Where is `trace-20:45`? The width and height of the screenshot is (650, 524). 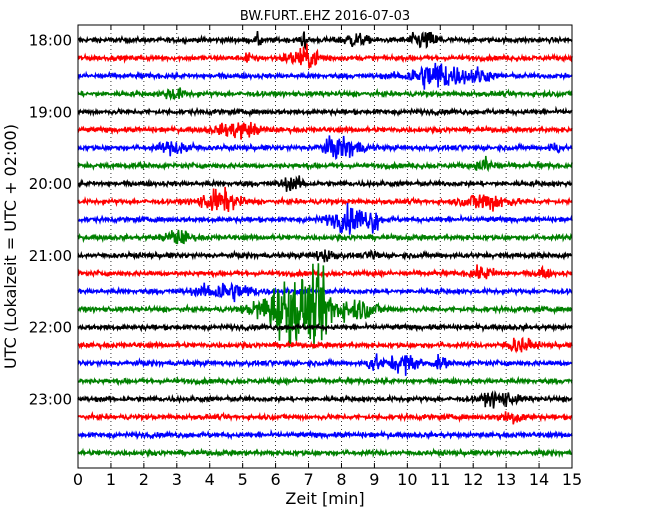
trace-20:45 is located at coordinates (325, 237).